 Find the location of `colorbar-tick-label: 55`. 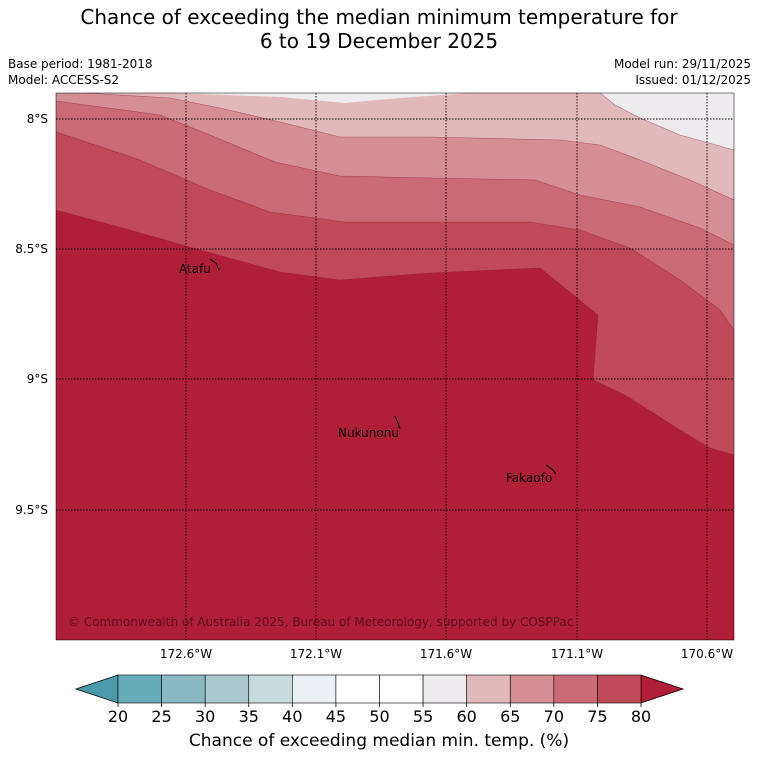

colorbar-tick-label: 55 is located at coordinates (423, 716).